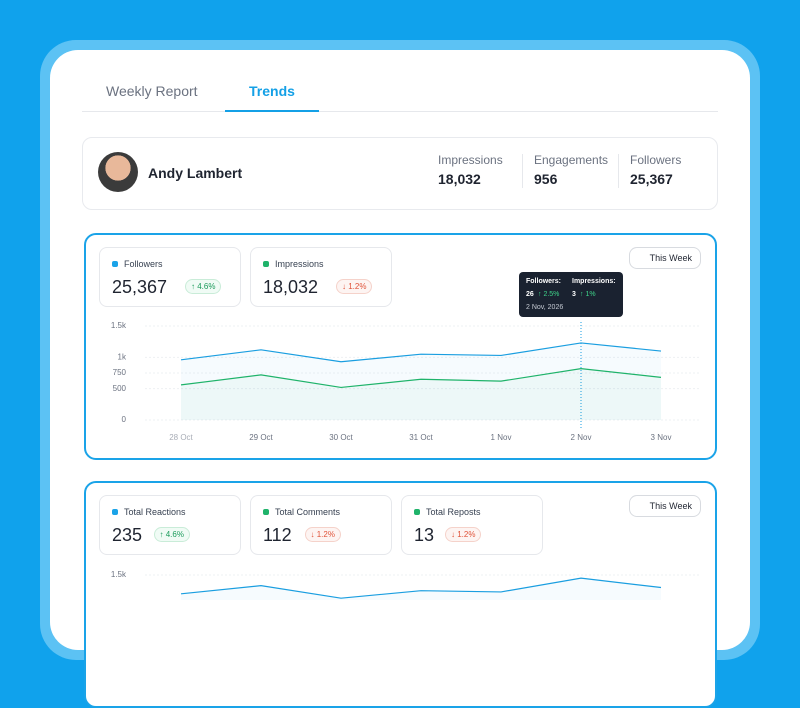  I want to click on kpi-card: Total Reposts 13 ↓ 1.2%, so click(472, 525).